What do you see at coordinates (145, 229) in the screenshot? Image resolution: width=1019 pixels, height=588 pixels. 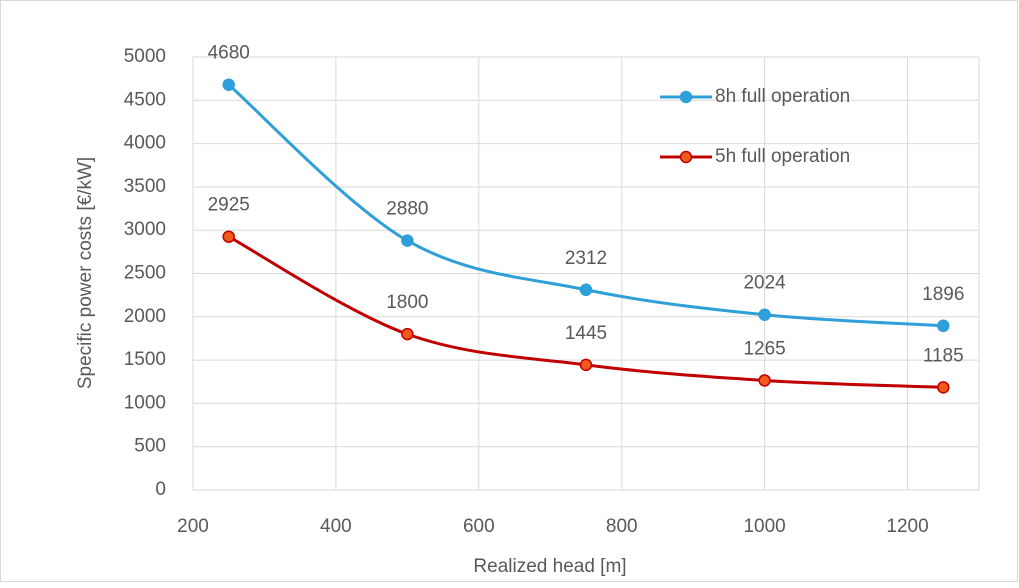 I see `y-tick-label: 3000` at bounding box center [145, 229].